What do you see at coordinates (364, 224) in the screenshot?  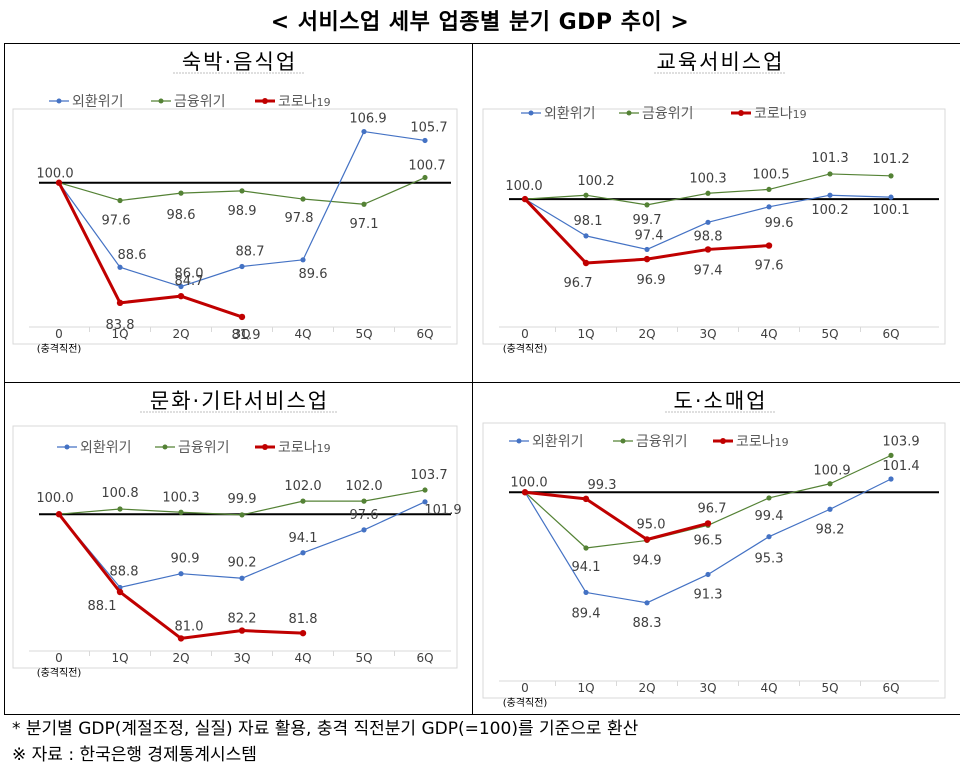 I see `data-label-financial-crisis: 97.1` at bounding box center [364, 224].